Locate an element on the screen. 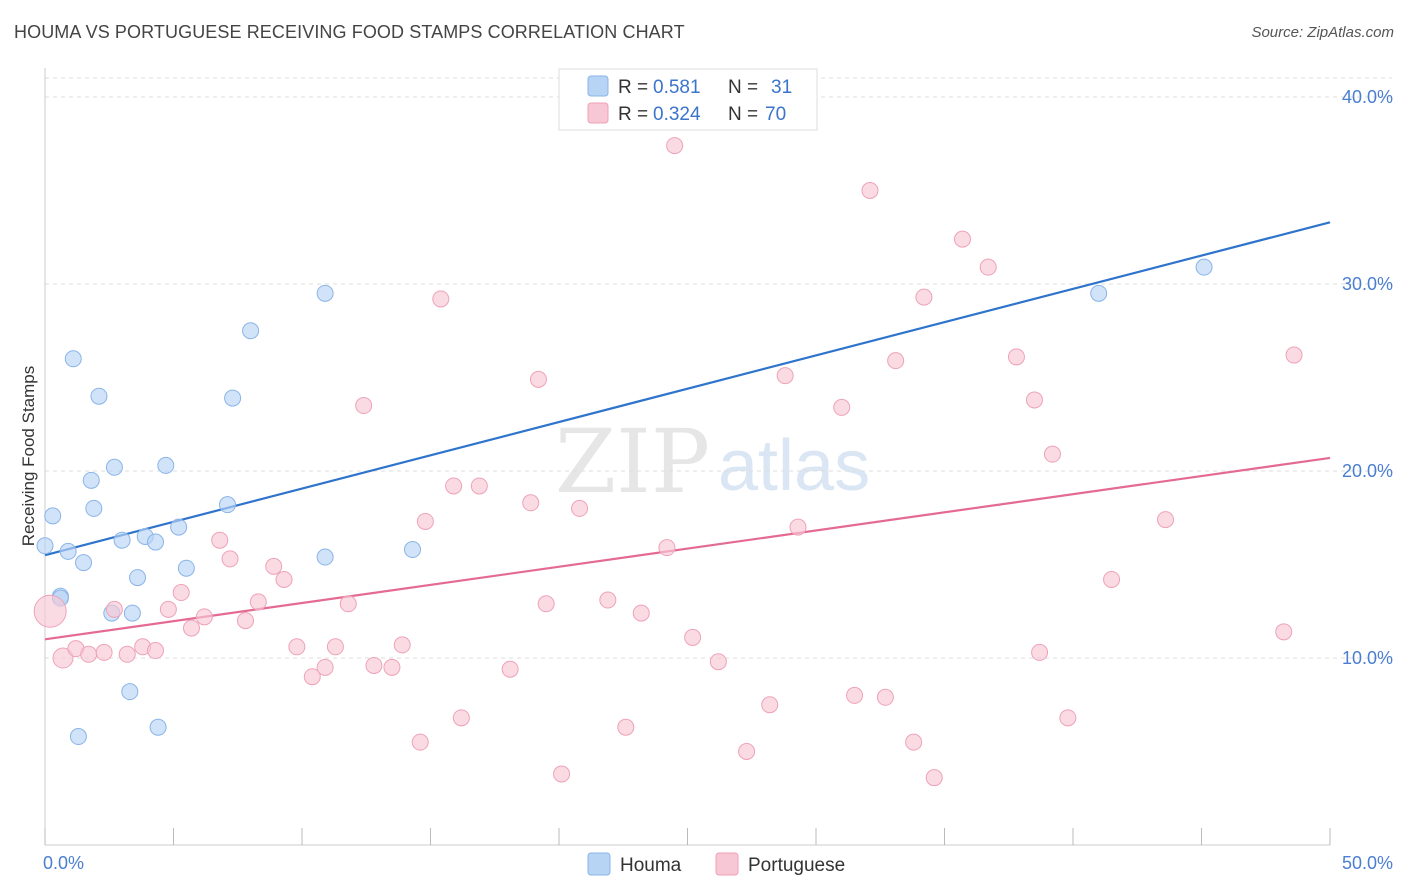 The height and width of the screenshot is (892, 1406). legend-n-label-portuguese: N = is located at coordinates (743, 114).